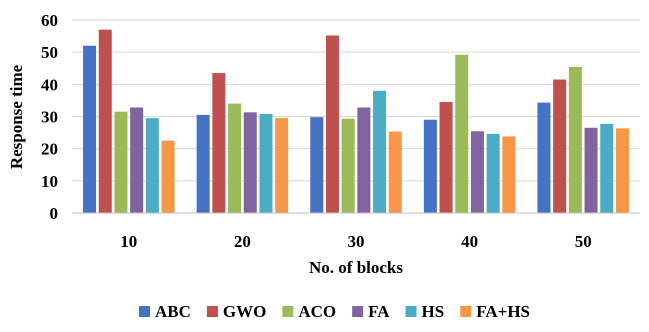  I want to click on legend-label: FA+HS, so click(503, 311).